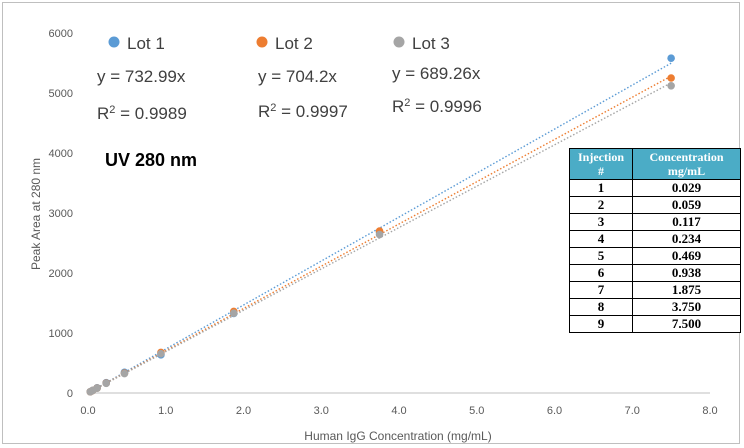 The image size is (744, 448). What do you see at coordinates (686, 157) in the screenshot?
I see `concentration-header-line1: Concentration` at bounding box center [686, 157].